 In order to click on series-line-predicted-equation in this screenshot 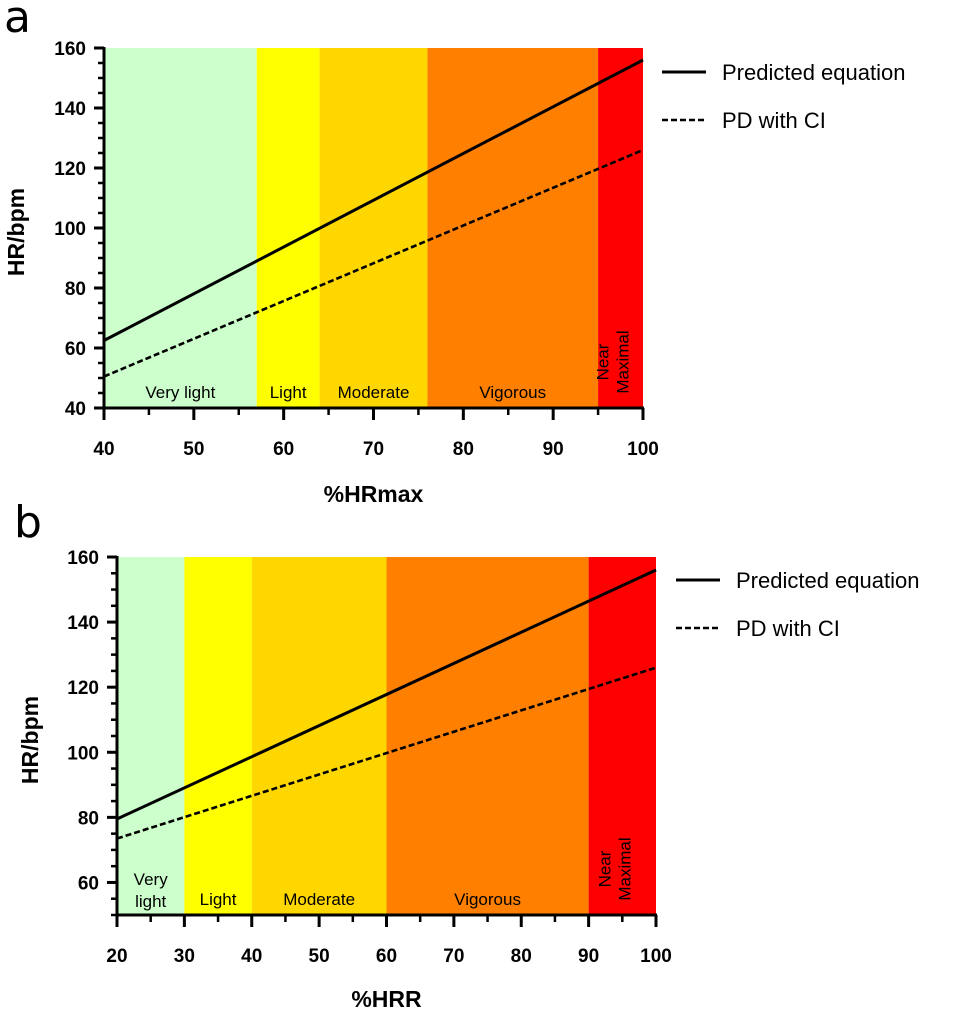, I will do `click(386, 694)`.